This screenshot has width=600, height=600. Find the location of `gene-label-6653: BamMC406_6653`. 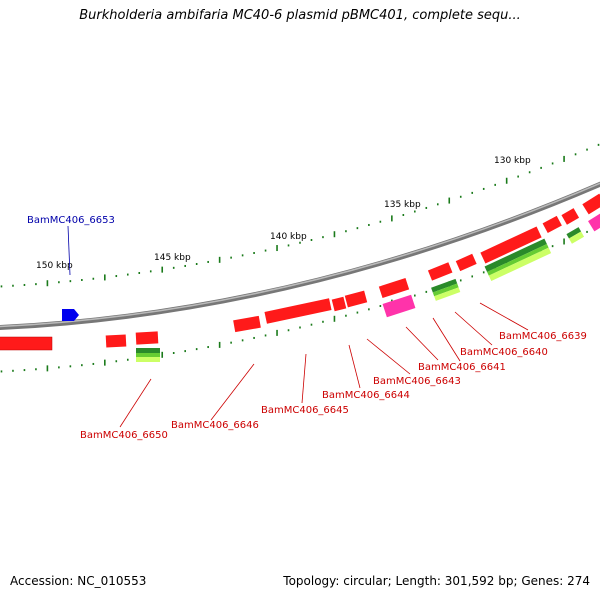

gene-label-6653: BamMC406_6653 is located at coordinates (71, 220).